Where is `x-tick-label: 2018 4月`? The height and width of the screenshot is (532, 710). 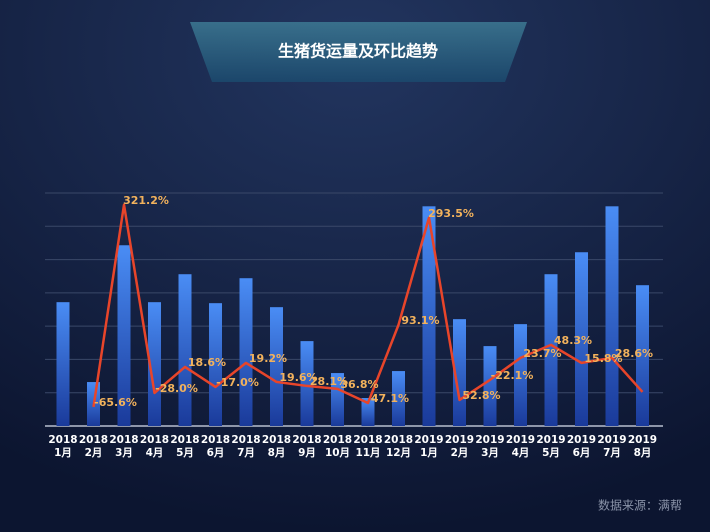
x-tick-label: 2018 4月 is located at coordinates (154, 446).